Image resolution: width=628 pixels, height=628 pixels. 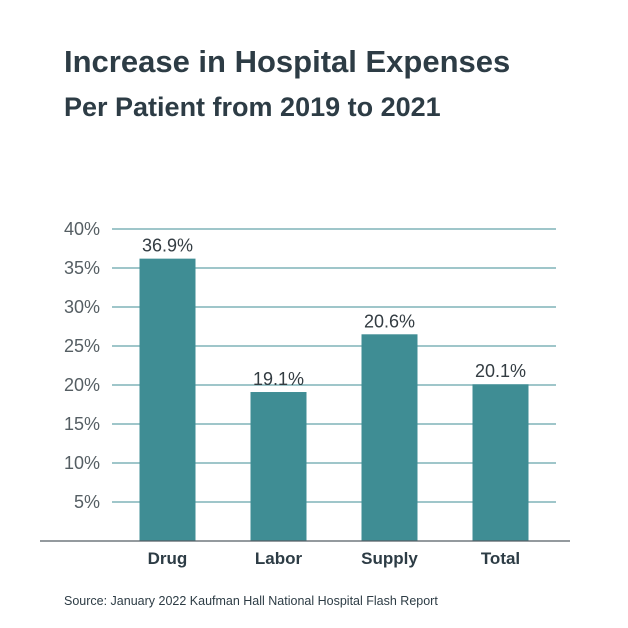 I want to click on y-tick-label: 35%, so click(x=82, y=268).